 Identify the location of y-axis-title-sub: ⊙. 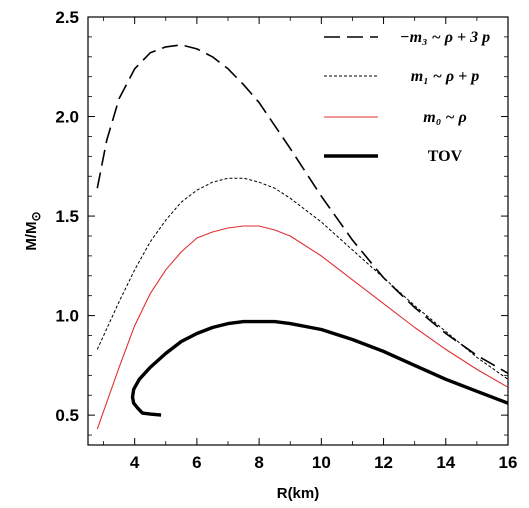
(36, 216).